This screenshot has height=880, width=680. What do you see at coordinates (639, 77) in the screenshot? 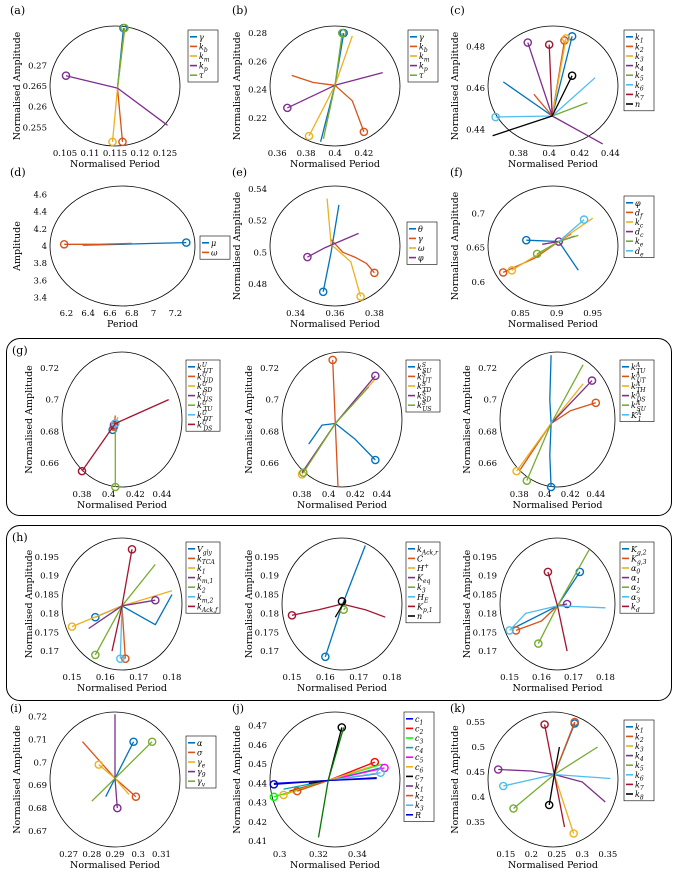
I see `legend-entry: k5` at bounding box center [639, 77].